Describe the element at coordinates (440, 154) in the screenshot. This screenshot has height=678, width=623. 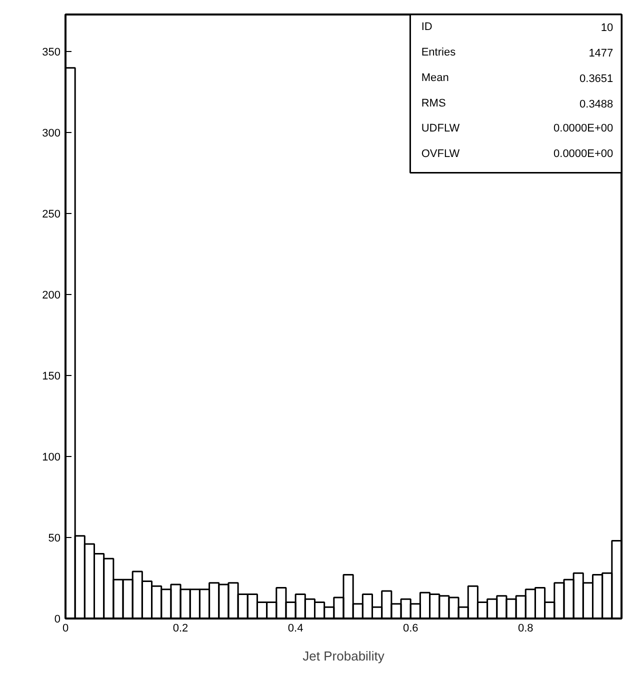
I see `annotation: OVFLW` at that location.